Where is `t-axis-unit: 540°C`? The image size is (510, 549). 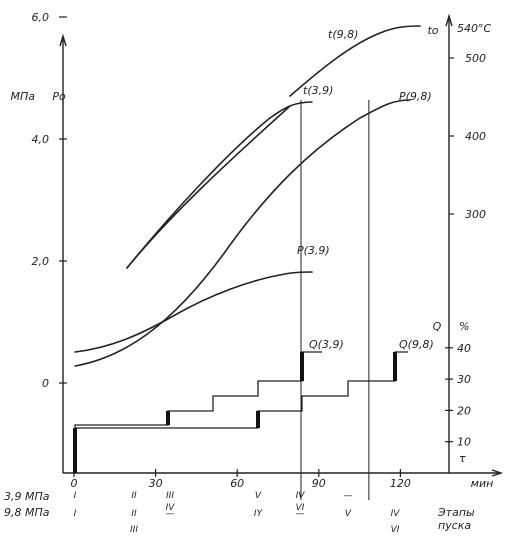
t-axis-unit: 540°C is located at coordinates (474, 28).